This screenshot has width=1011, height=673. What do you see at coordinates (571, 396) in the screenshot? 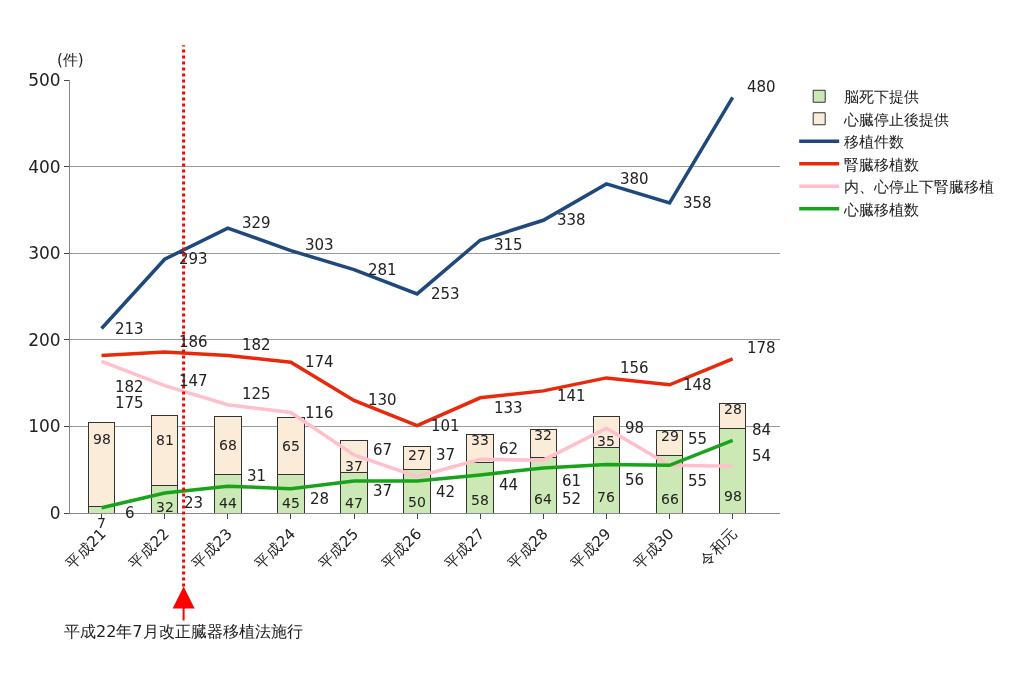
I see `data-label: 141` at bounding box center [571, 396].